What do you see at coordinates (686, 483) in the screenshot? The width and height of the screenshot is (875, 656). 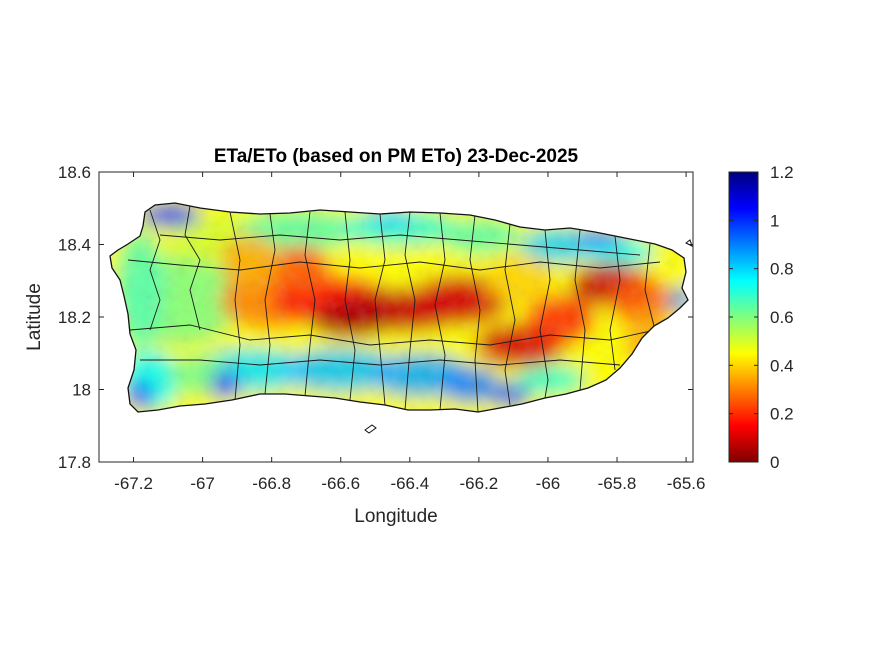 I see `x-tick-label: -65.6` at bounding box center [686, 483].